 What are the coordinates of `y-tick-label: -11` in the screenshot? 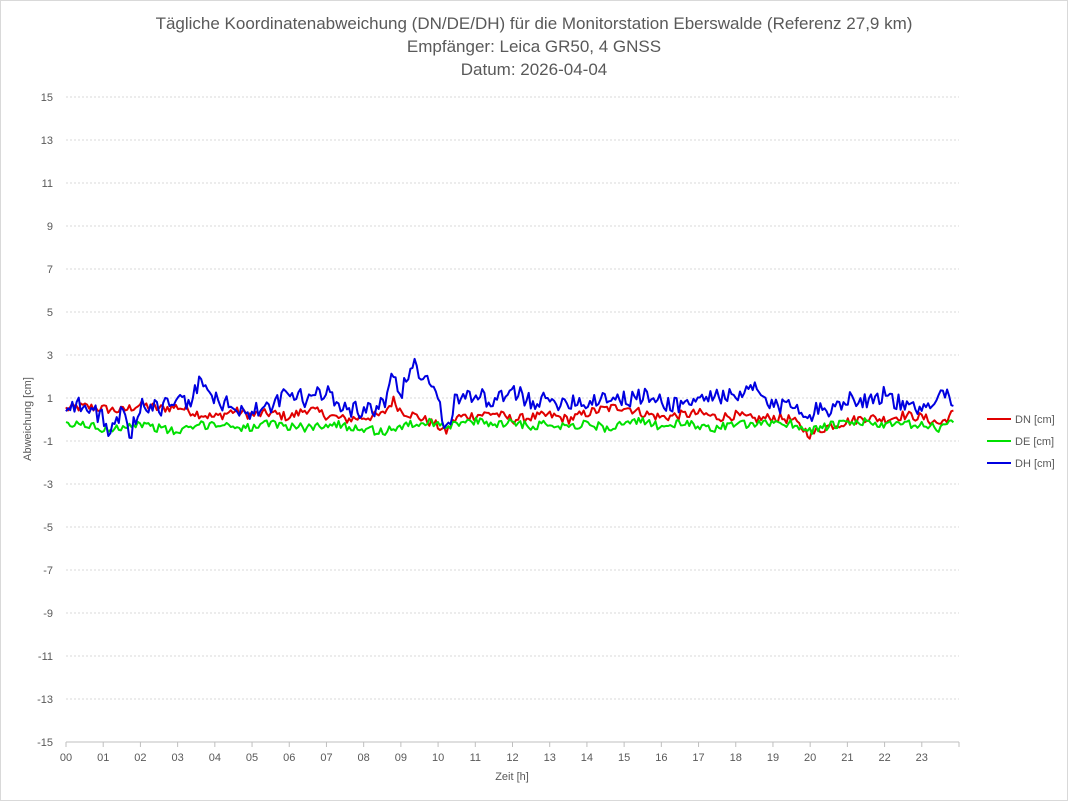 It's located at (45, 657).